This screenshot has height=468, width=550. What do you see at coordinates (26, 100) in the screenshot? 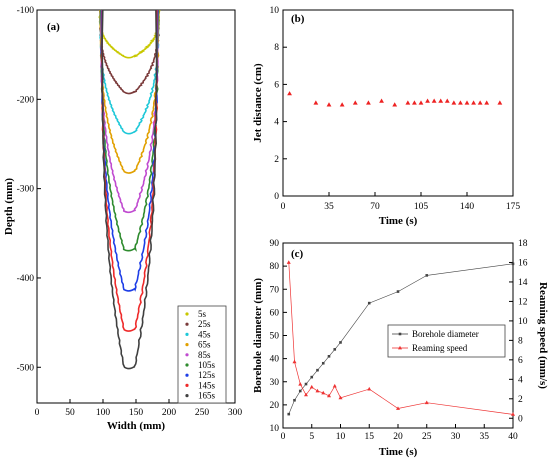
I see `y-tick-label: -200` at bounding box center [26, 100].